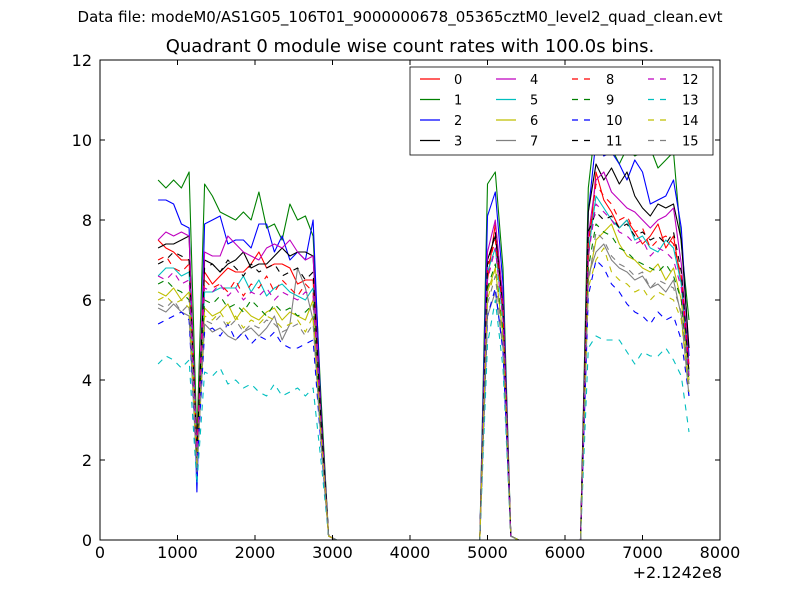 The width and height of the screenshot is (800, 600). I want to click on legend-label-7: 7, so click(534, 142).